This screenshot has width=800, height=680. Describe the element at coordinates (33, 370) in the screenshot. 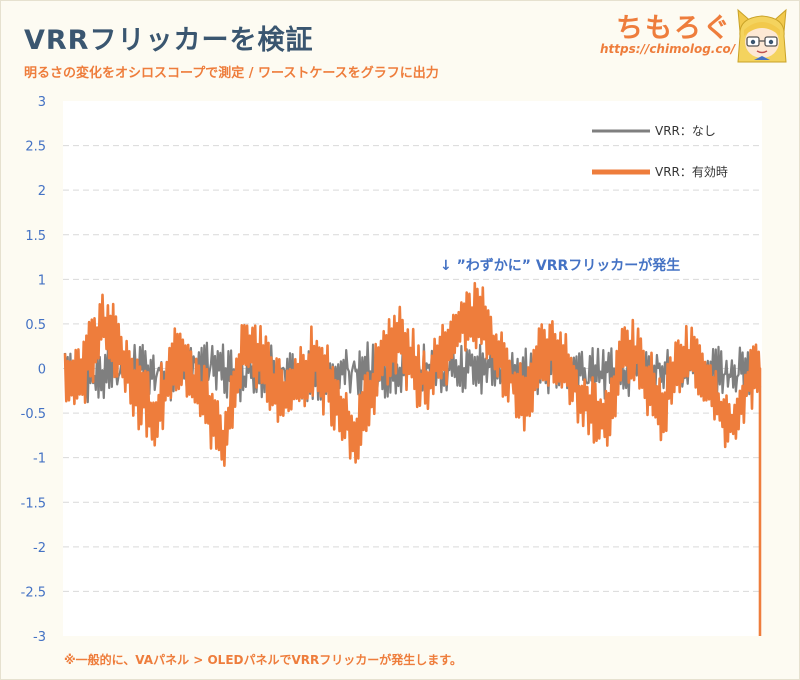

I see `y-axis-ticks: 3 2.5 2 1.5 1 0.5 0 -0.5 -1 -1.5 -2 -2.5 -3` at that location.